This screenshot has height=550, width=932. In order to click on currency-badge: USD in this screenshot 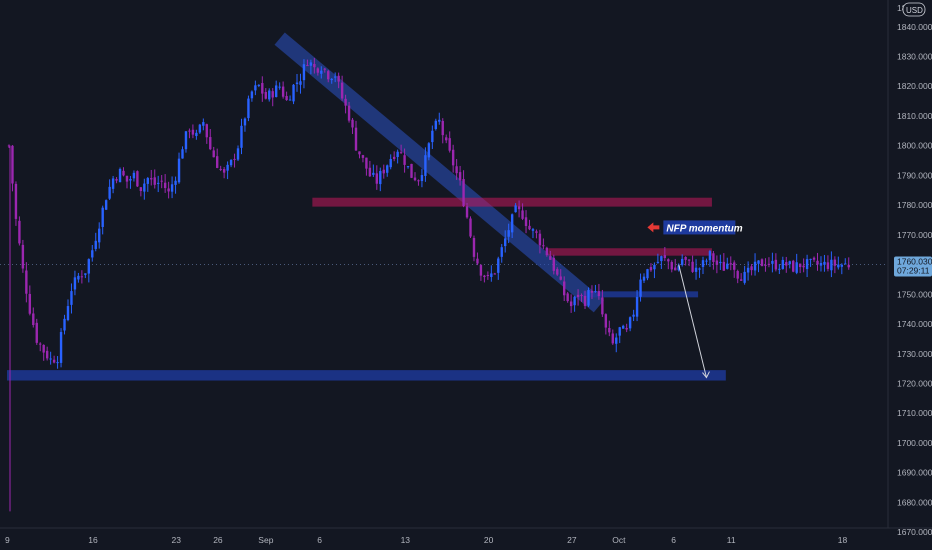, I will do `click(914, 9)`.